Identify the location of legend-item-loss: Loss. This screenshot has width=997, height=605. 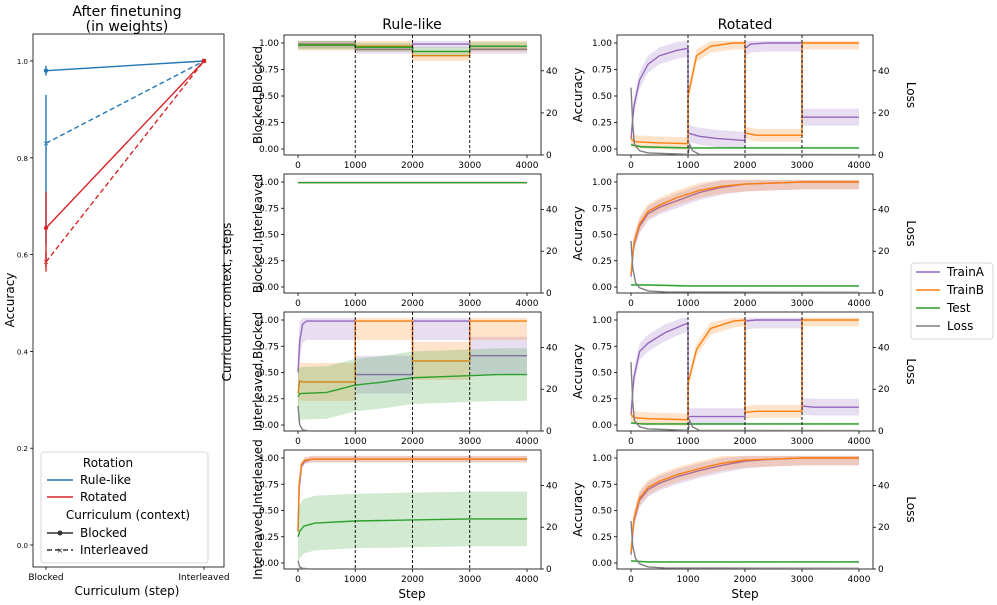
(960, 326).